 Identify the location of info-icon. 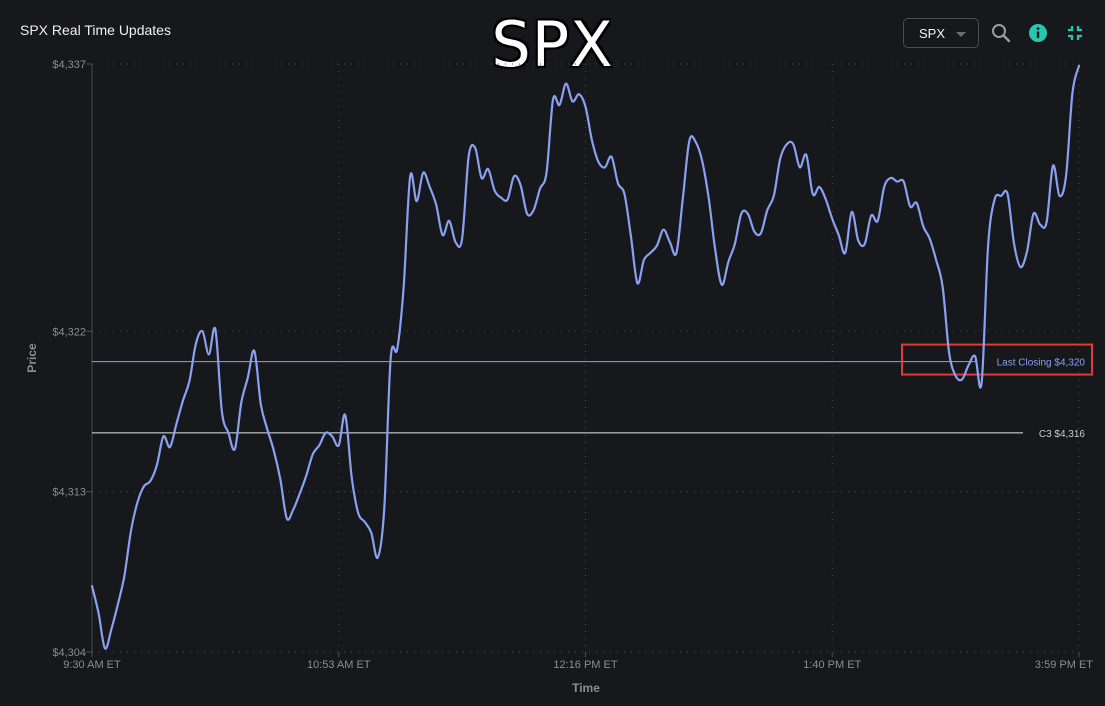
(1038, 33).